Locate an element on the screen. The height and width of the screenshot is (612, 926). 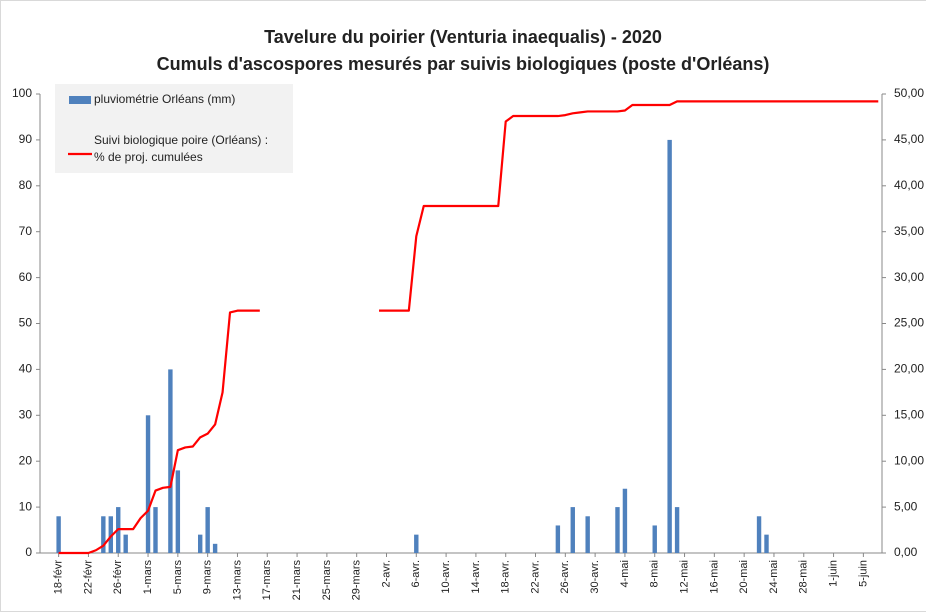
x-tick-label: 26-avr. is located at coordinates (565, 577).